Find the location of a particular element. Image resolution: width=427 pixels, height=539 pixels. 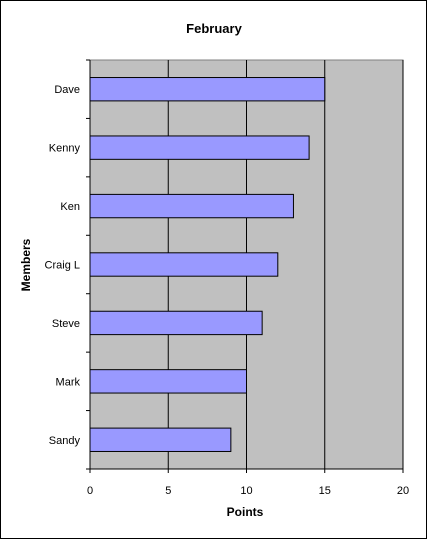

x-tick-label: 5 is located at coordinates (168, 491).